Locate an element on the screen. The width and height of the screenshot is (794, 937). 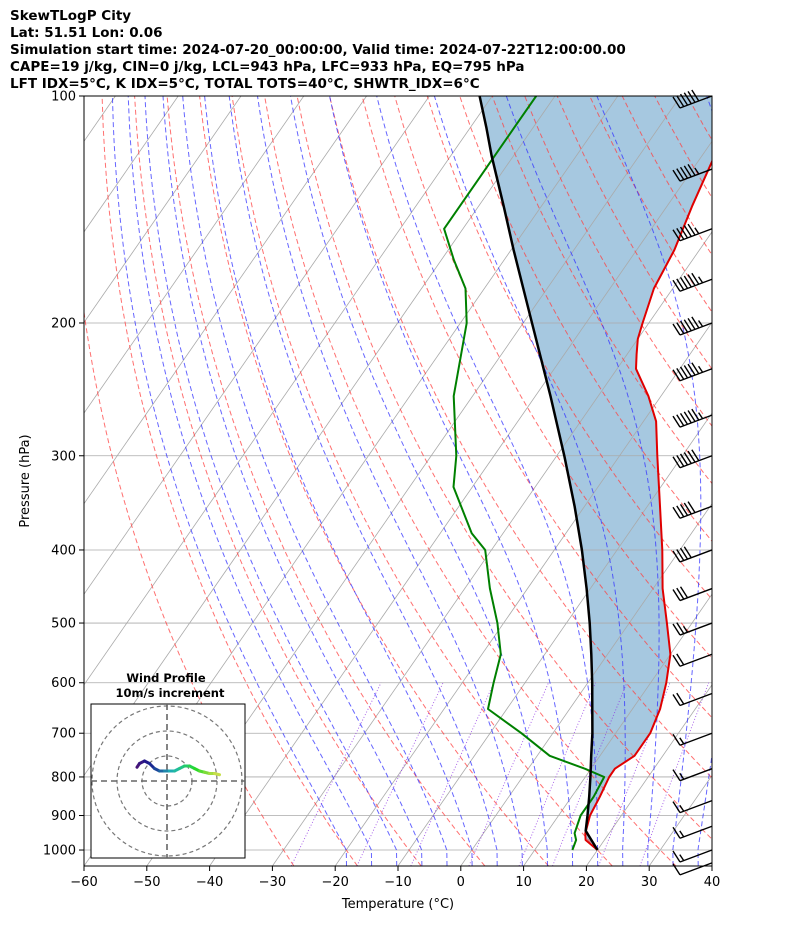
temperature-profile is located at coordinates (648, 505).